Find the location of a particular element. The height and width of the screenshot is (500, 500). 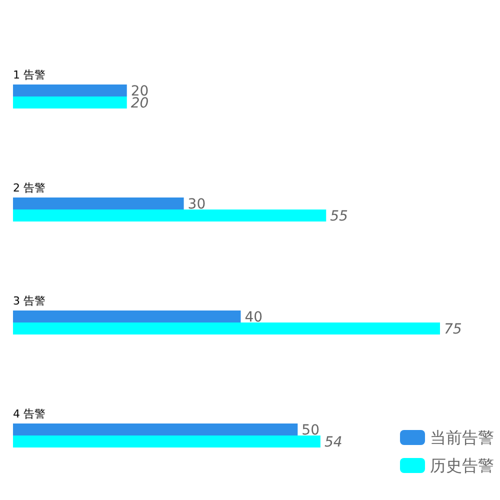

y-tick-label: 4 告警 is located at coordinates (29, 414).